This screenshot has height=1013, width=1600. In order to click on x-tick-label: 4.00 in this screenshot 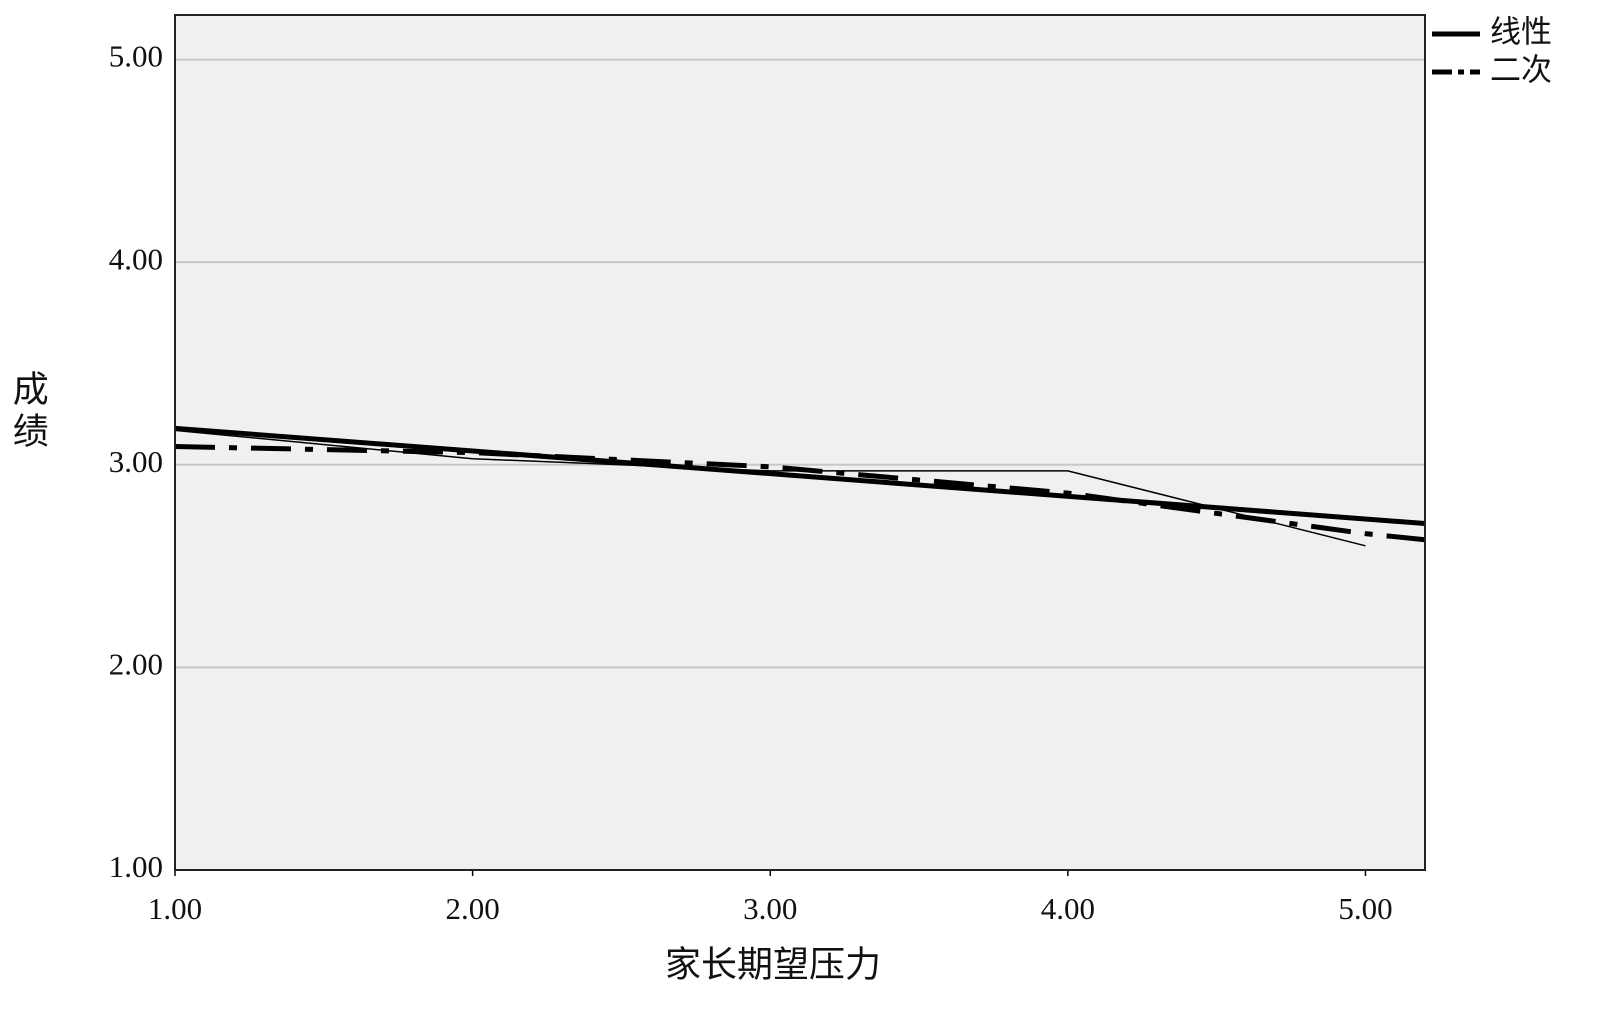, I will do `click(1068, 908)`.